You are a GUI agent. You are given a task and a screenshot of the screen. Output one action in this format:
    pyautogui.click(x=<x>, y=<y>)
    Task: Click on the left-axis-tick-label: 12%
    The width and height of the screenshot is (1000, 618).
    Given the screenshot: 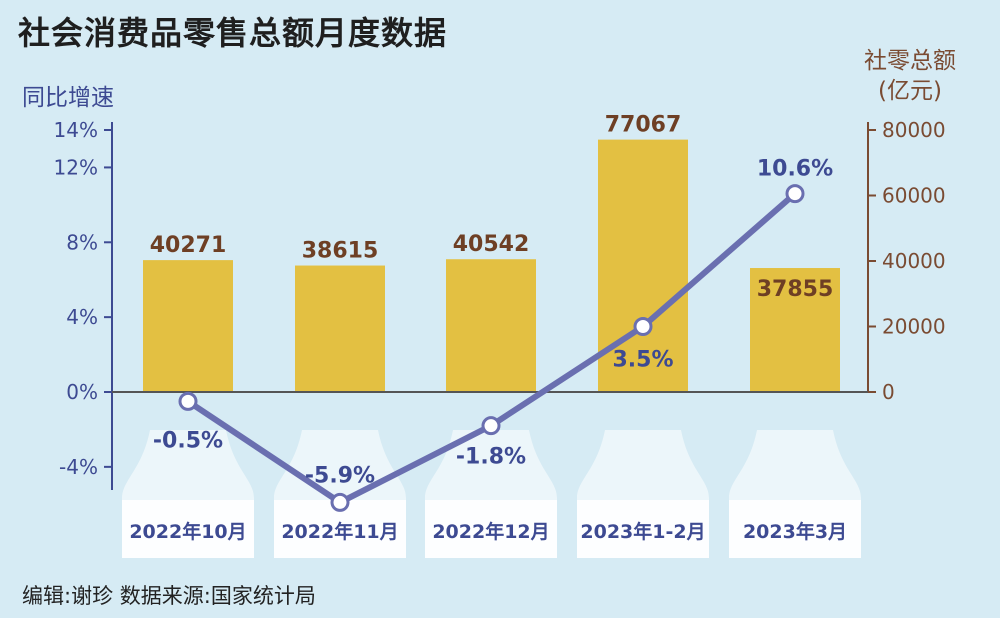 What is the action you would take?
    pyautogui.click(x=76, y=167)
    